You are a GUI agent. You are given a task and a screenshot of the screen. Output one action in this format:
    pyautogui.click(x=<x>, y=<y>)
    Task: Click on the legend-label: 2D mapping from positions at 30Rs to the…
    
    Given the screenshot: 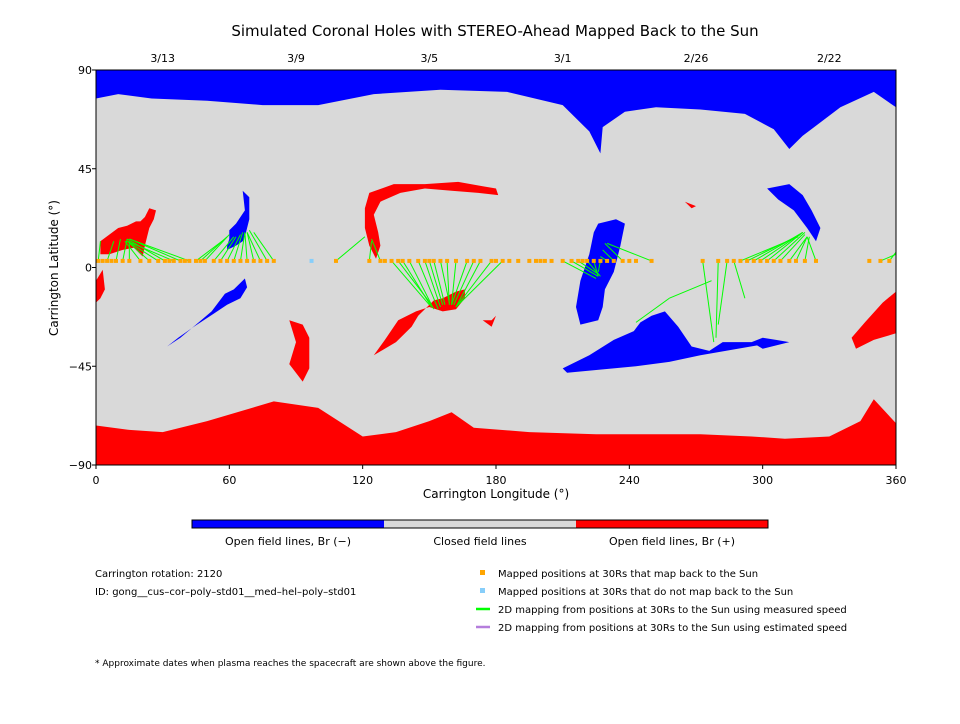 What is the action you would take?
    pyautogui.click(x=672, y=610)
    